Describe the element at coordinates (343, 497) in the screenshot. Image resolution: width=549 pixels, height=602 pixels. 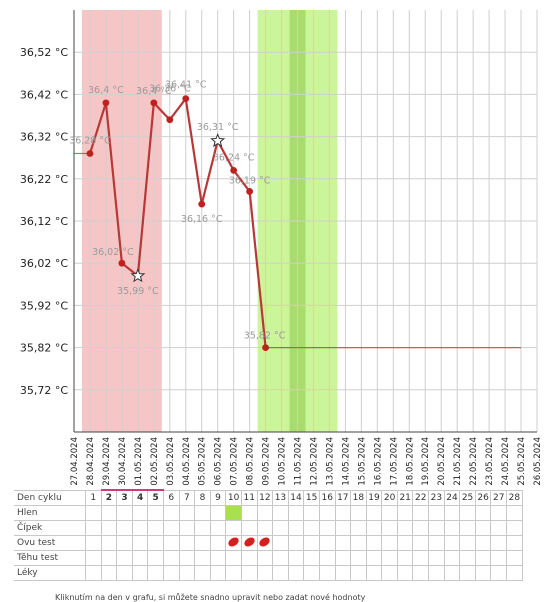
I see `cycle-day-cell: 17` at that location.